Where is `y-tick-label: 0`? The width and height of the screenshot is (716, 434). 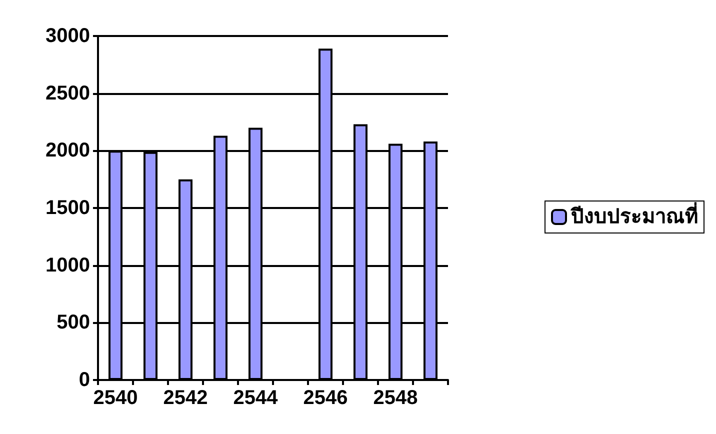
y-tick-label: 0 is located at coordinates (84, 380).